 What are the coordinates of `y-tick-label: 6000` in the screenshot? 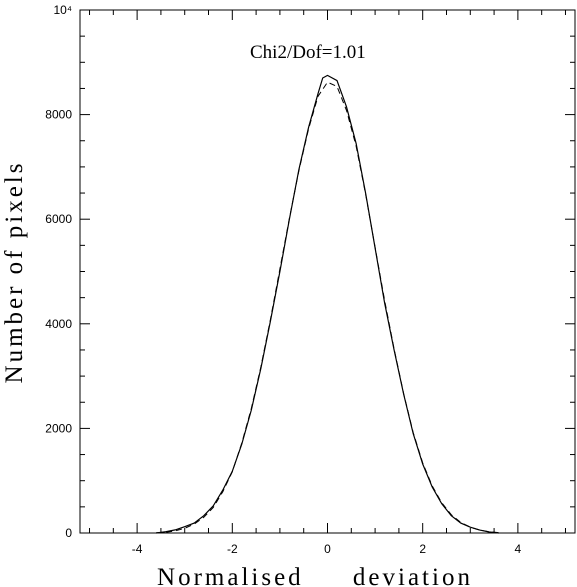 It's located at (58, 219).